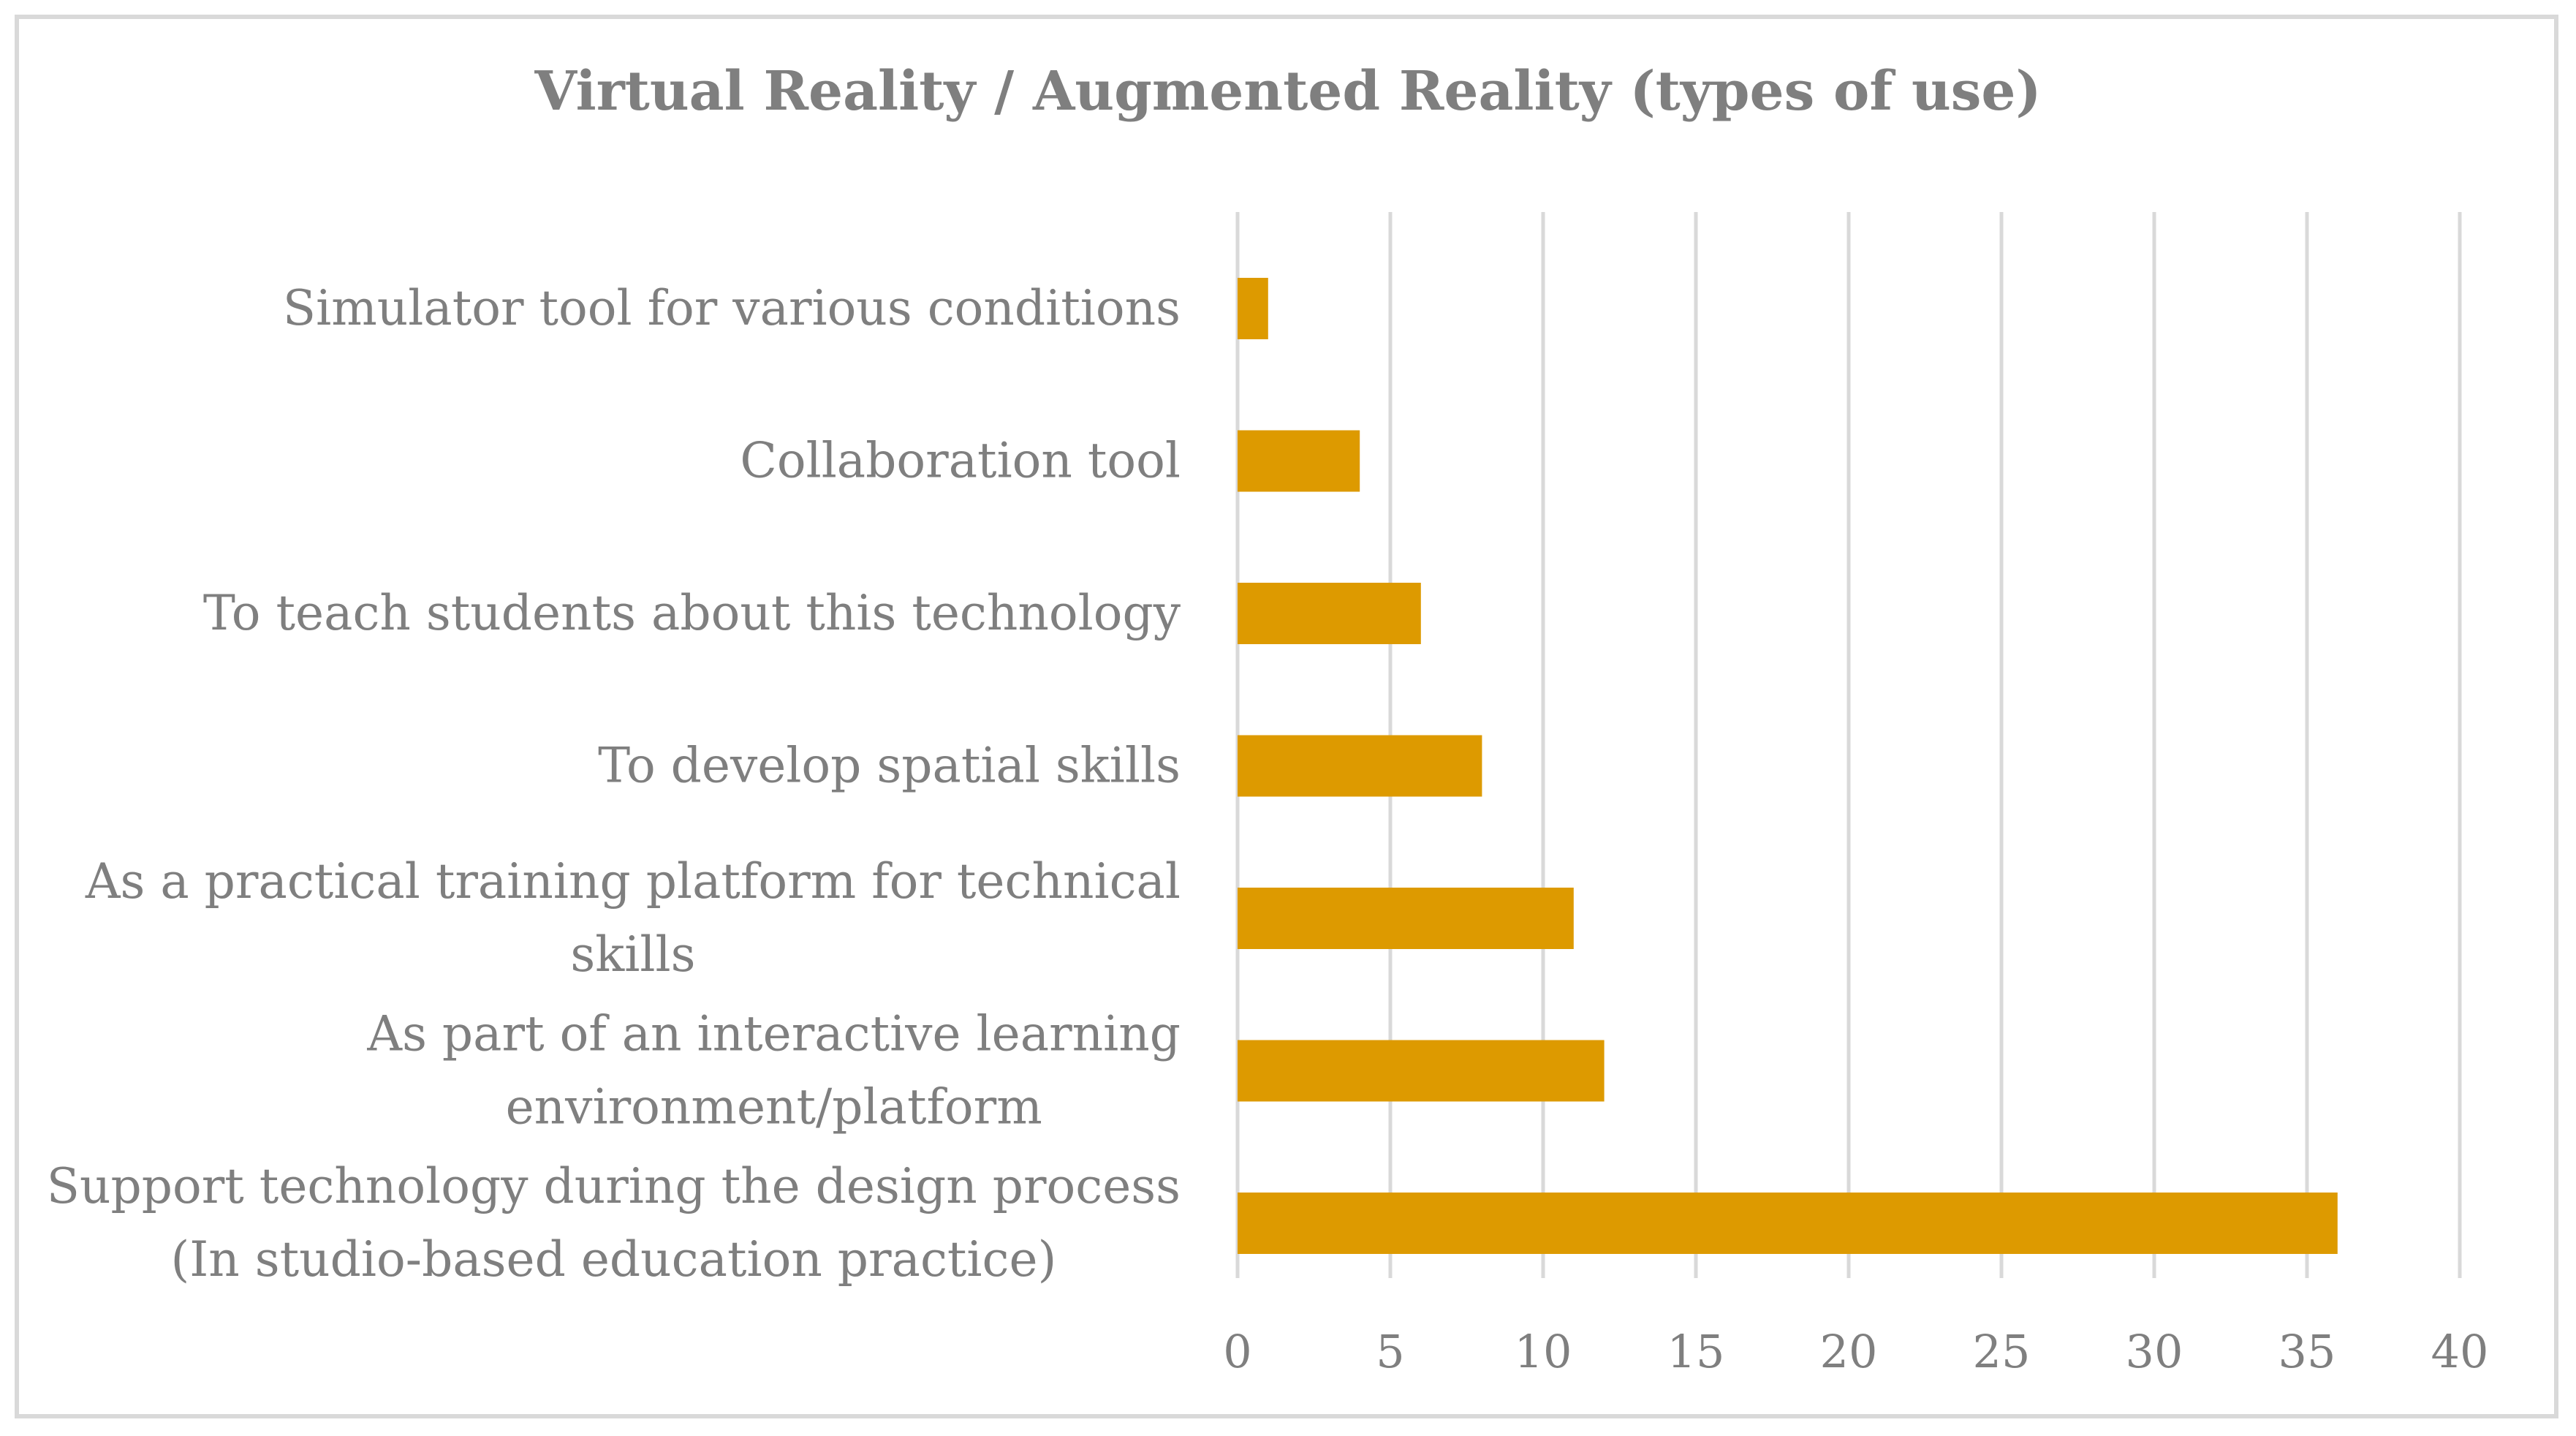  I want to click on x-tick-label: 10, so click(1543, 1351).